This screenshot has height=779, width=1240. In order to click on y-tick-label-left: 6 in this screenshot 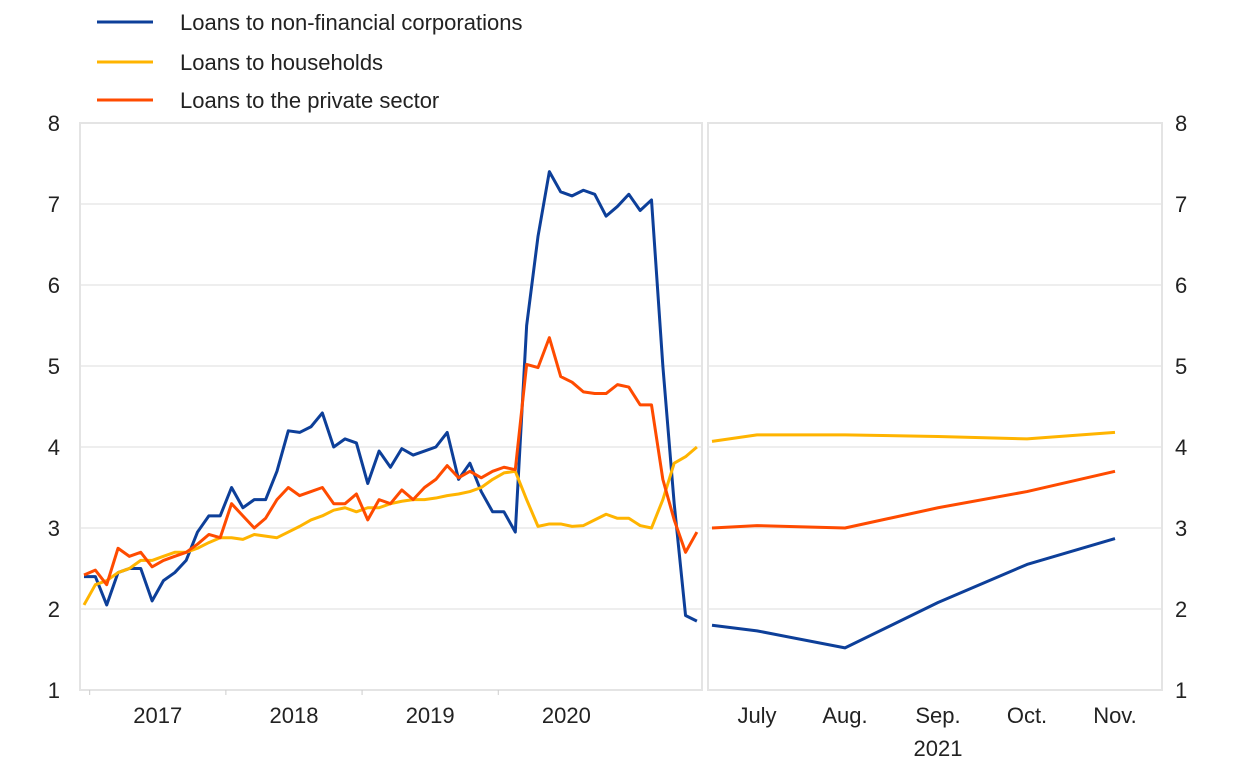, I will do `click(54, 285)`.